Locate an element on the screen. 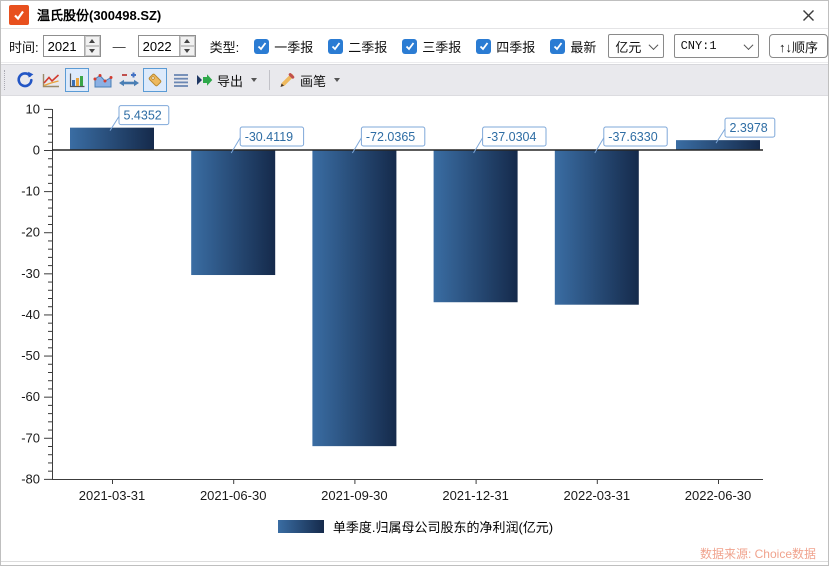 The height and width of the screenshot is (566, 829). bar-chart-icon is located at coordinates (77, 80).